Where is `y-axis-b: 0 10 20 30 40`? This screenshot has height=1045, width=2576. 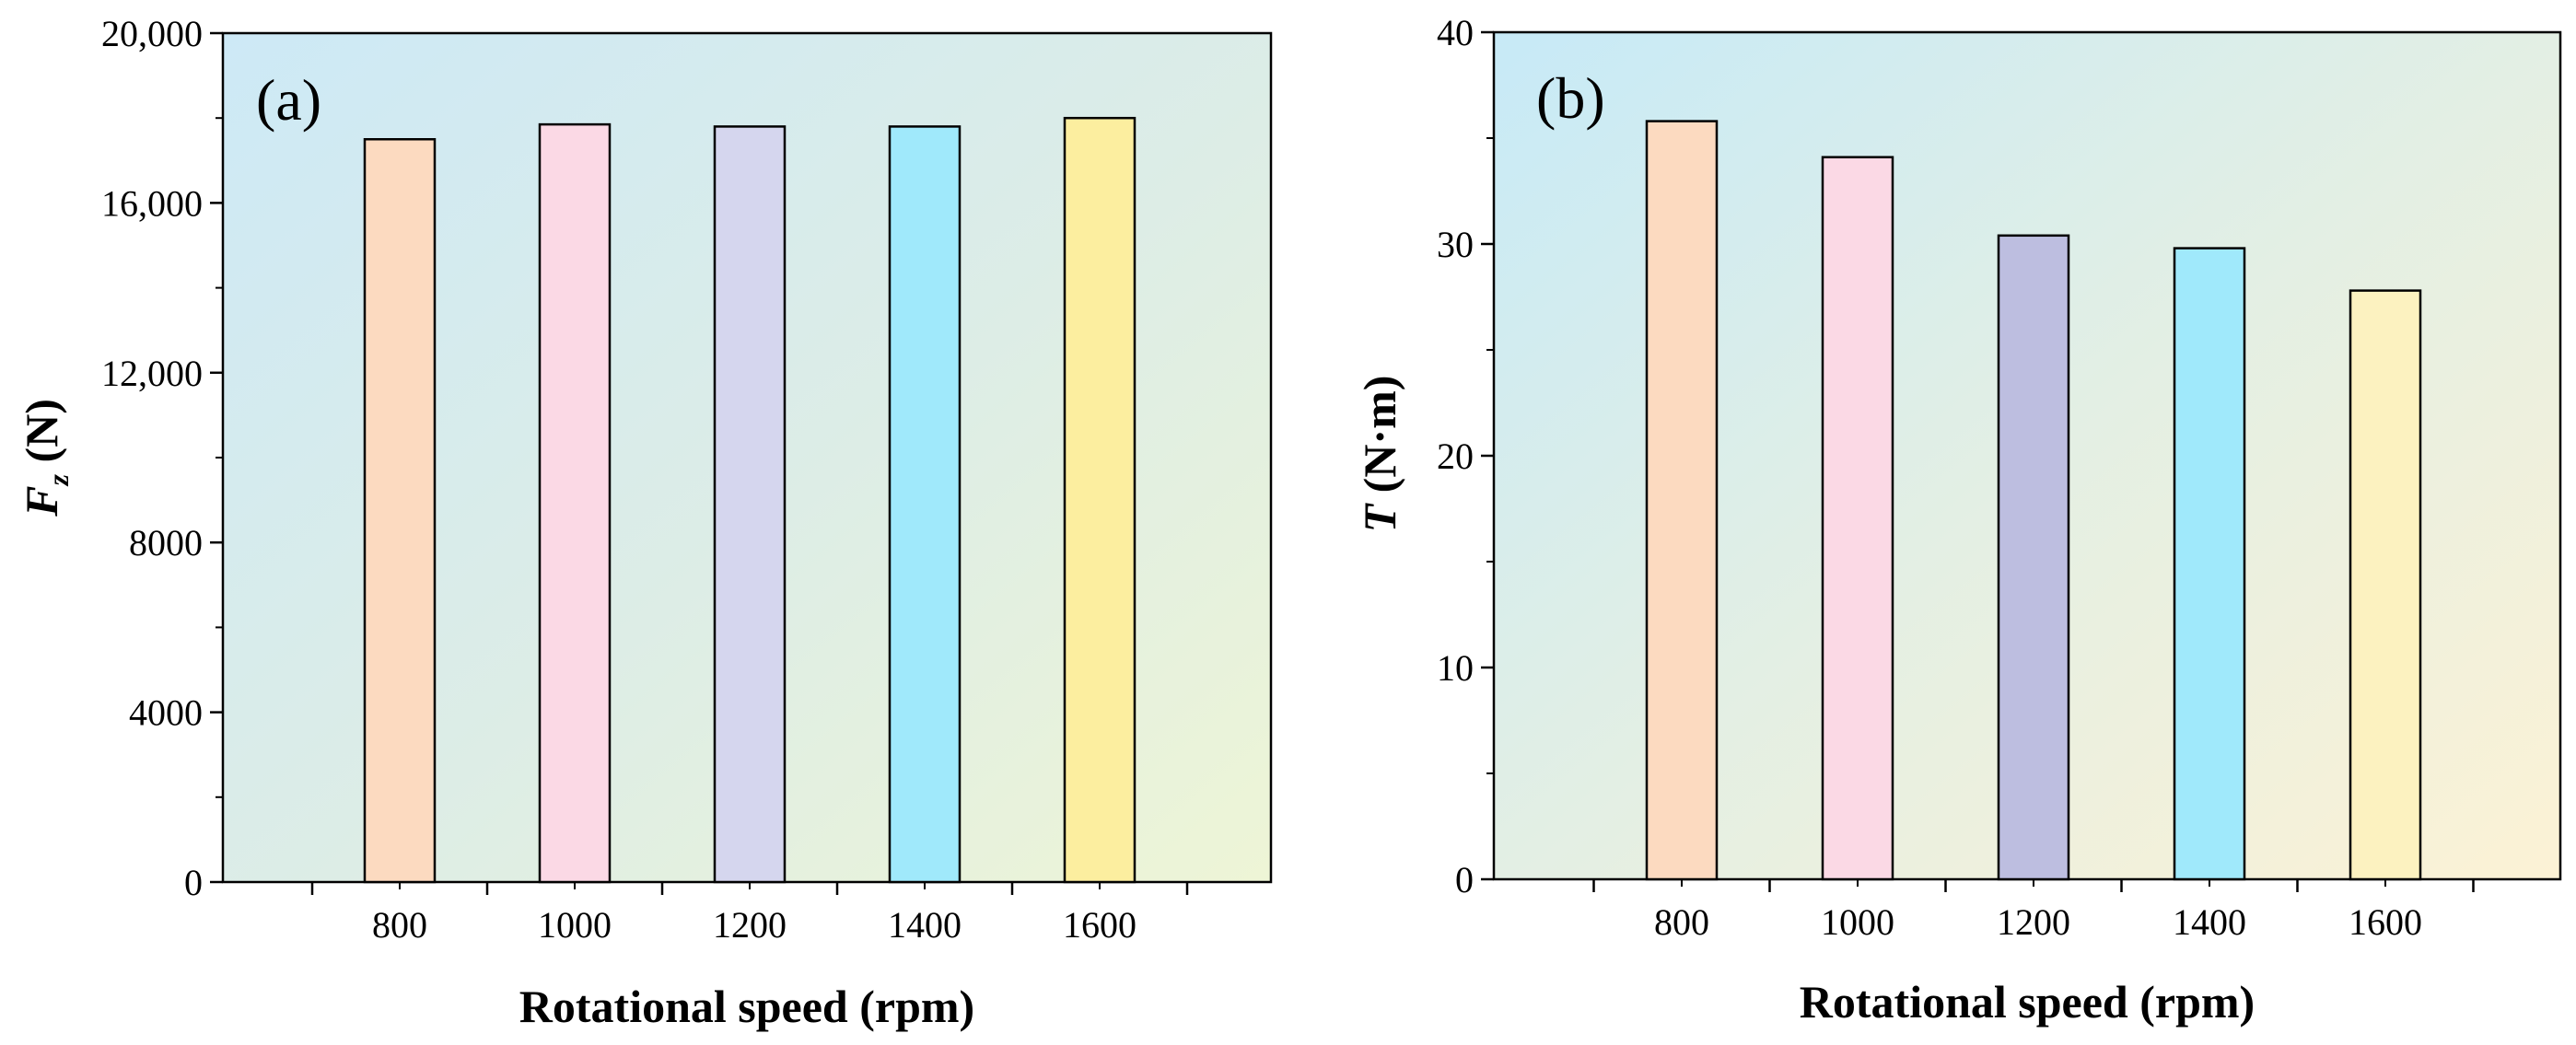 y-axis-b: 0 10 20 30 40 is located at coordinates (1465, 456).